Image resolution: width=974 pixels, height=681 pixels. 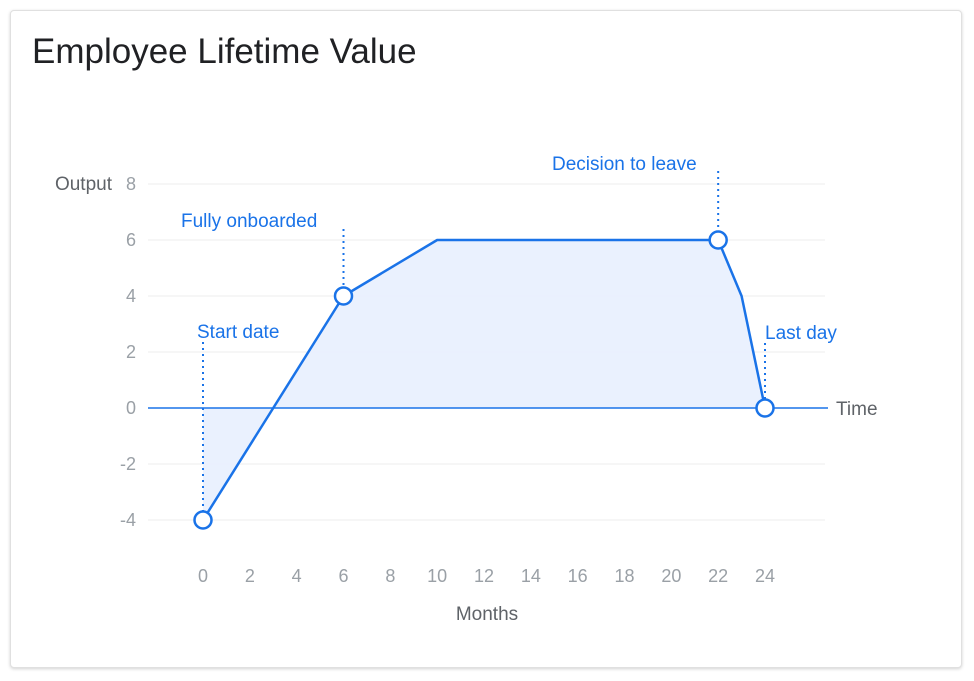 I want to click on x-tick-label: 14, so click(x=531, y=576).